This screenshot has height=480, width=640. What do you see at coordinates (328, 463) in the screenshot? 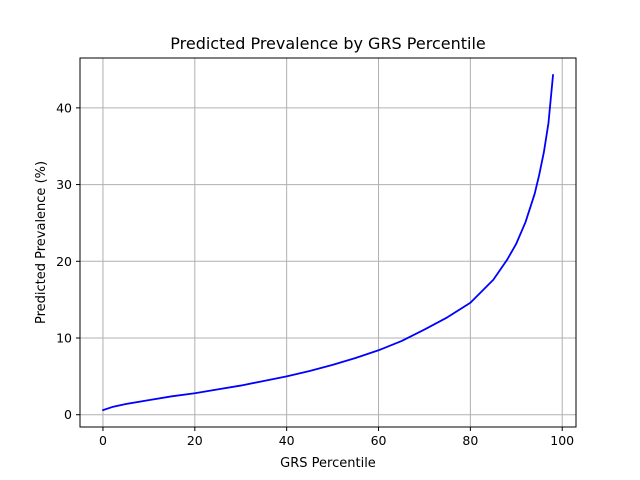
I see `x-axis-label: GRS Percentile` at bounding box center [328, 463].